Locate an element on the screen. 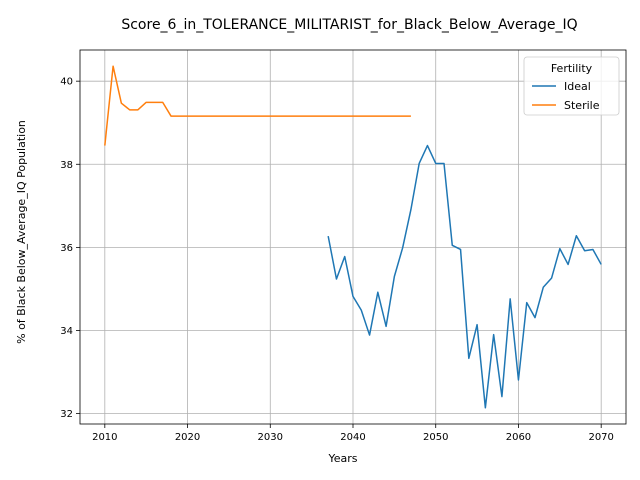 The width and height of the screenshot is (640, 480). legend-box is located at coordinates (571, 86).